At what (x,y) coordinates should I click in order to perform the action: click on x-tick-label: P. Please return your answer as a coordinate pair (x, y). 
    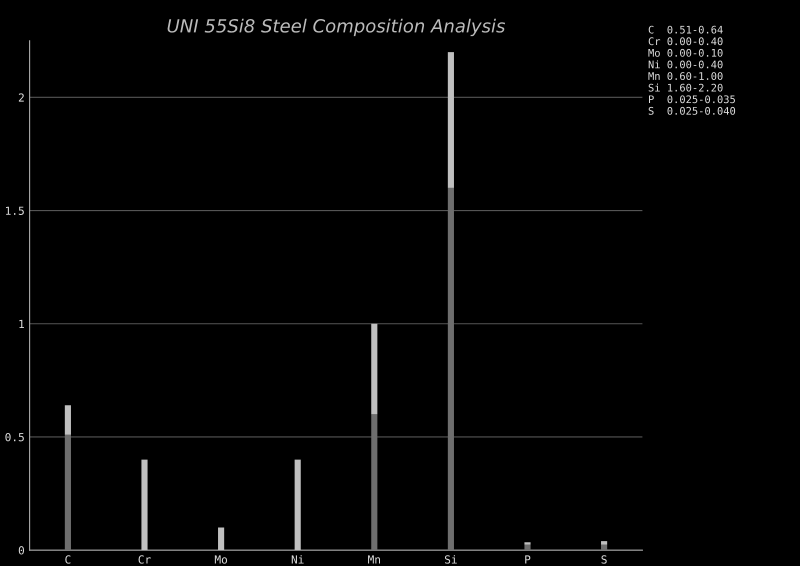
    Looking at the image, I should click on (527, 559).